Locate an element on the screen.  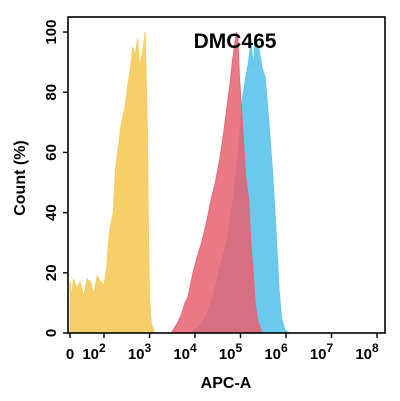
y-axis-title: Count (%) is located at coordinates (20, 178).